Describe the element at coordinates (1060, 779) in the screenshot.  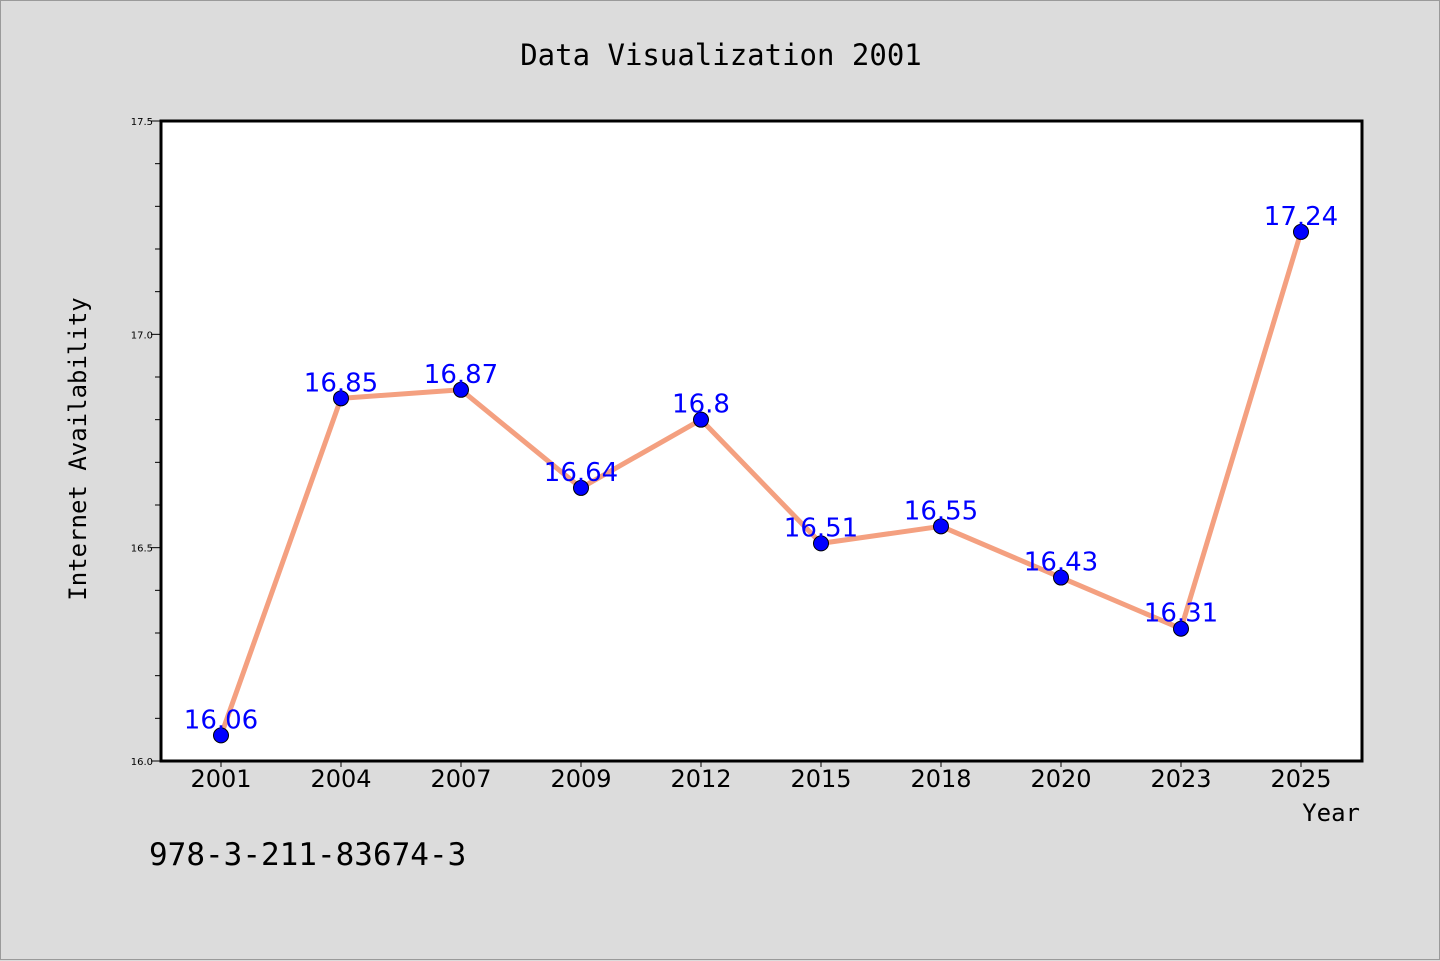
I see `x-tick-label: 2020` at that location.